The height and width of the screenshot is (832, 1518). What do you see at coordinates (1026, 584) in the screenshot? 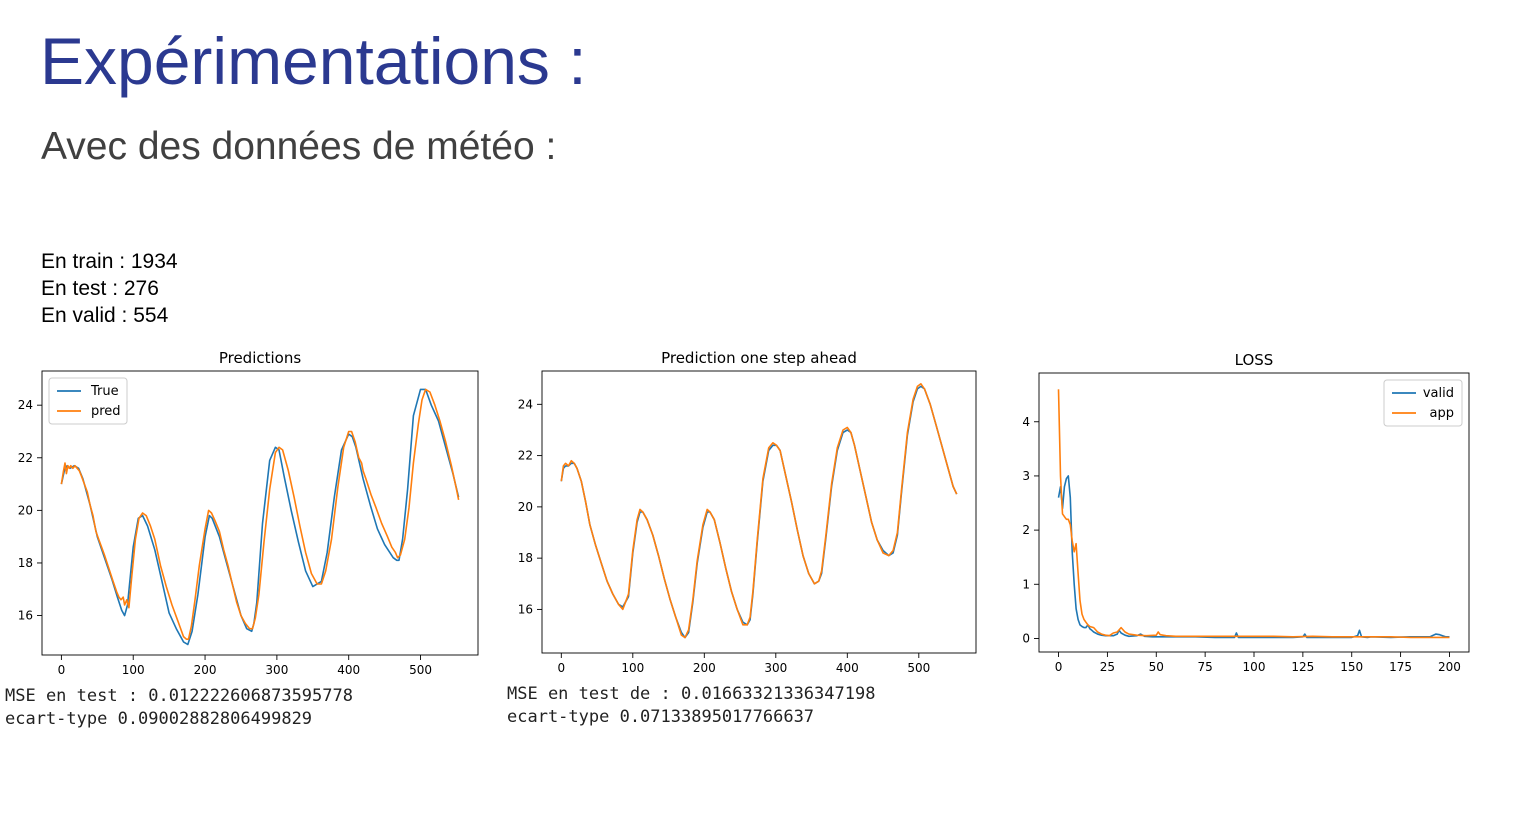
I see `loss-ytick-label: 1` at bounding box center [1026, 584].